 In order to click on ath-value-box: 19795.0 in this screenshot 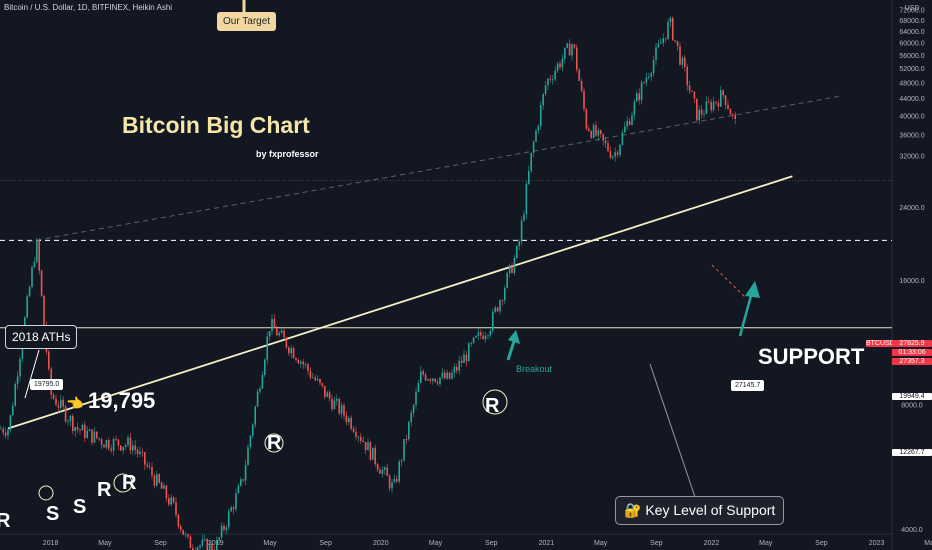, I will do `click(47, 384)`.